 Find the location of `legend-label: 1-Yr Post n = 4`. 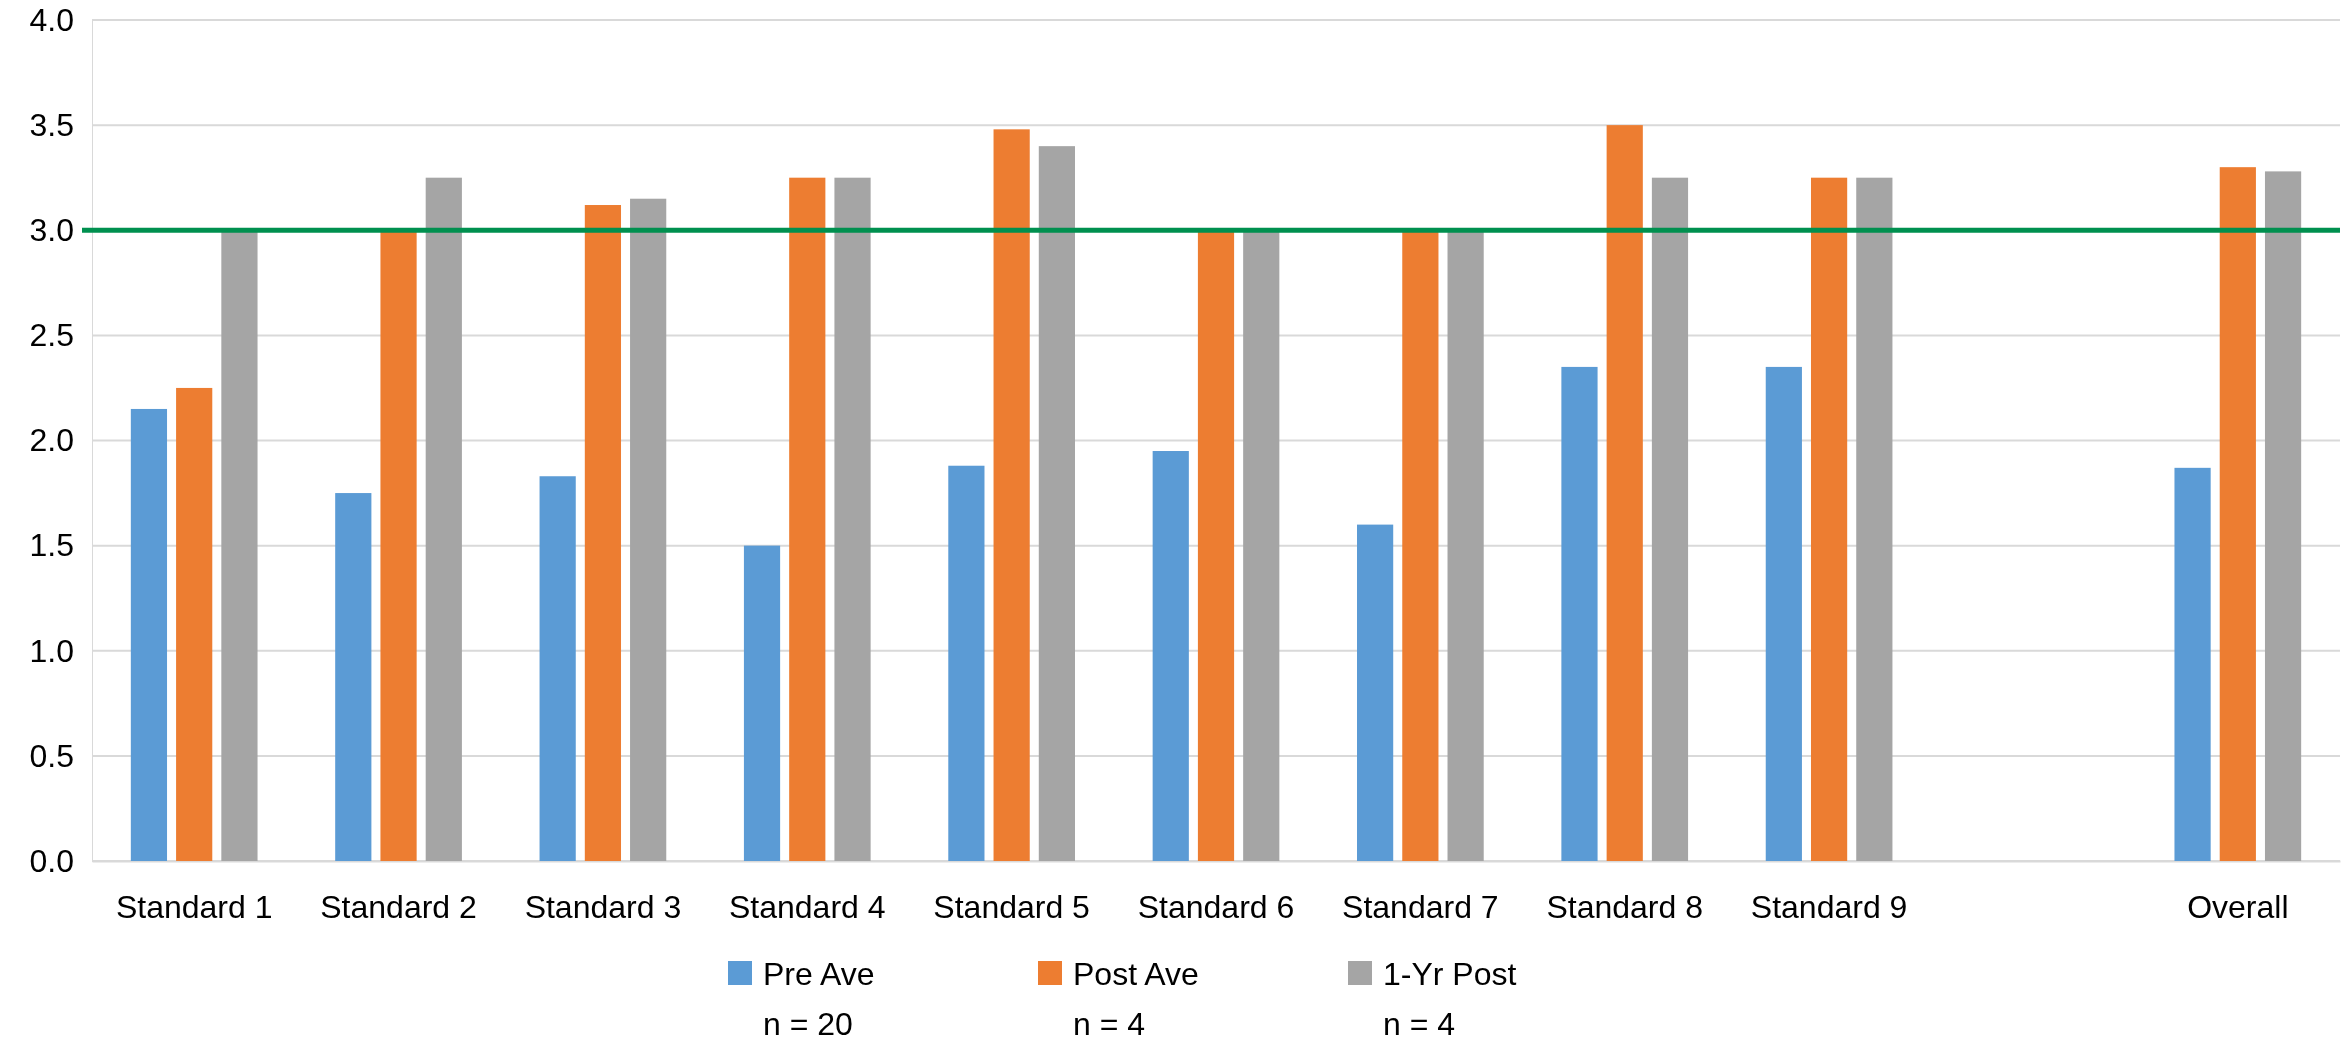

legend-label: 1-Yr Post n = 4 is located at coordinates (1450, 999).